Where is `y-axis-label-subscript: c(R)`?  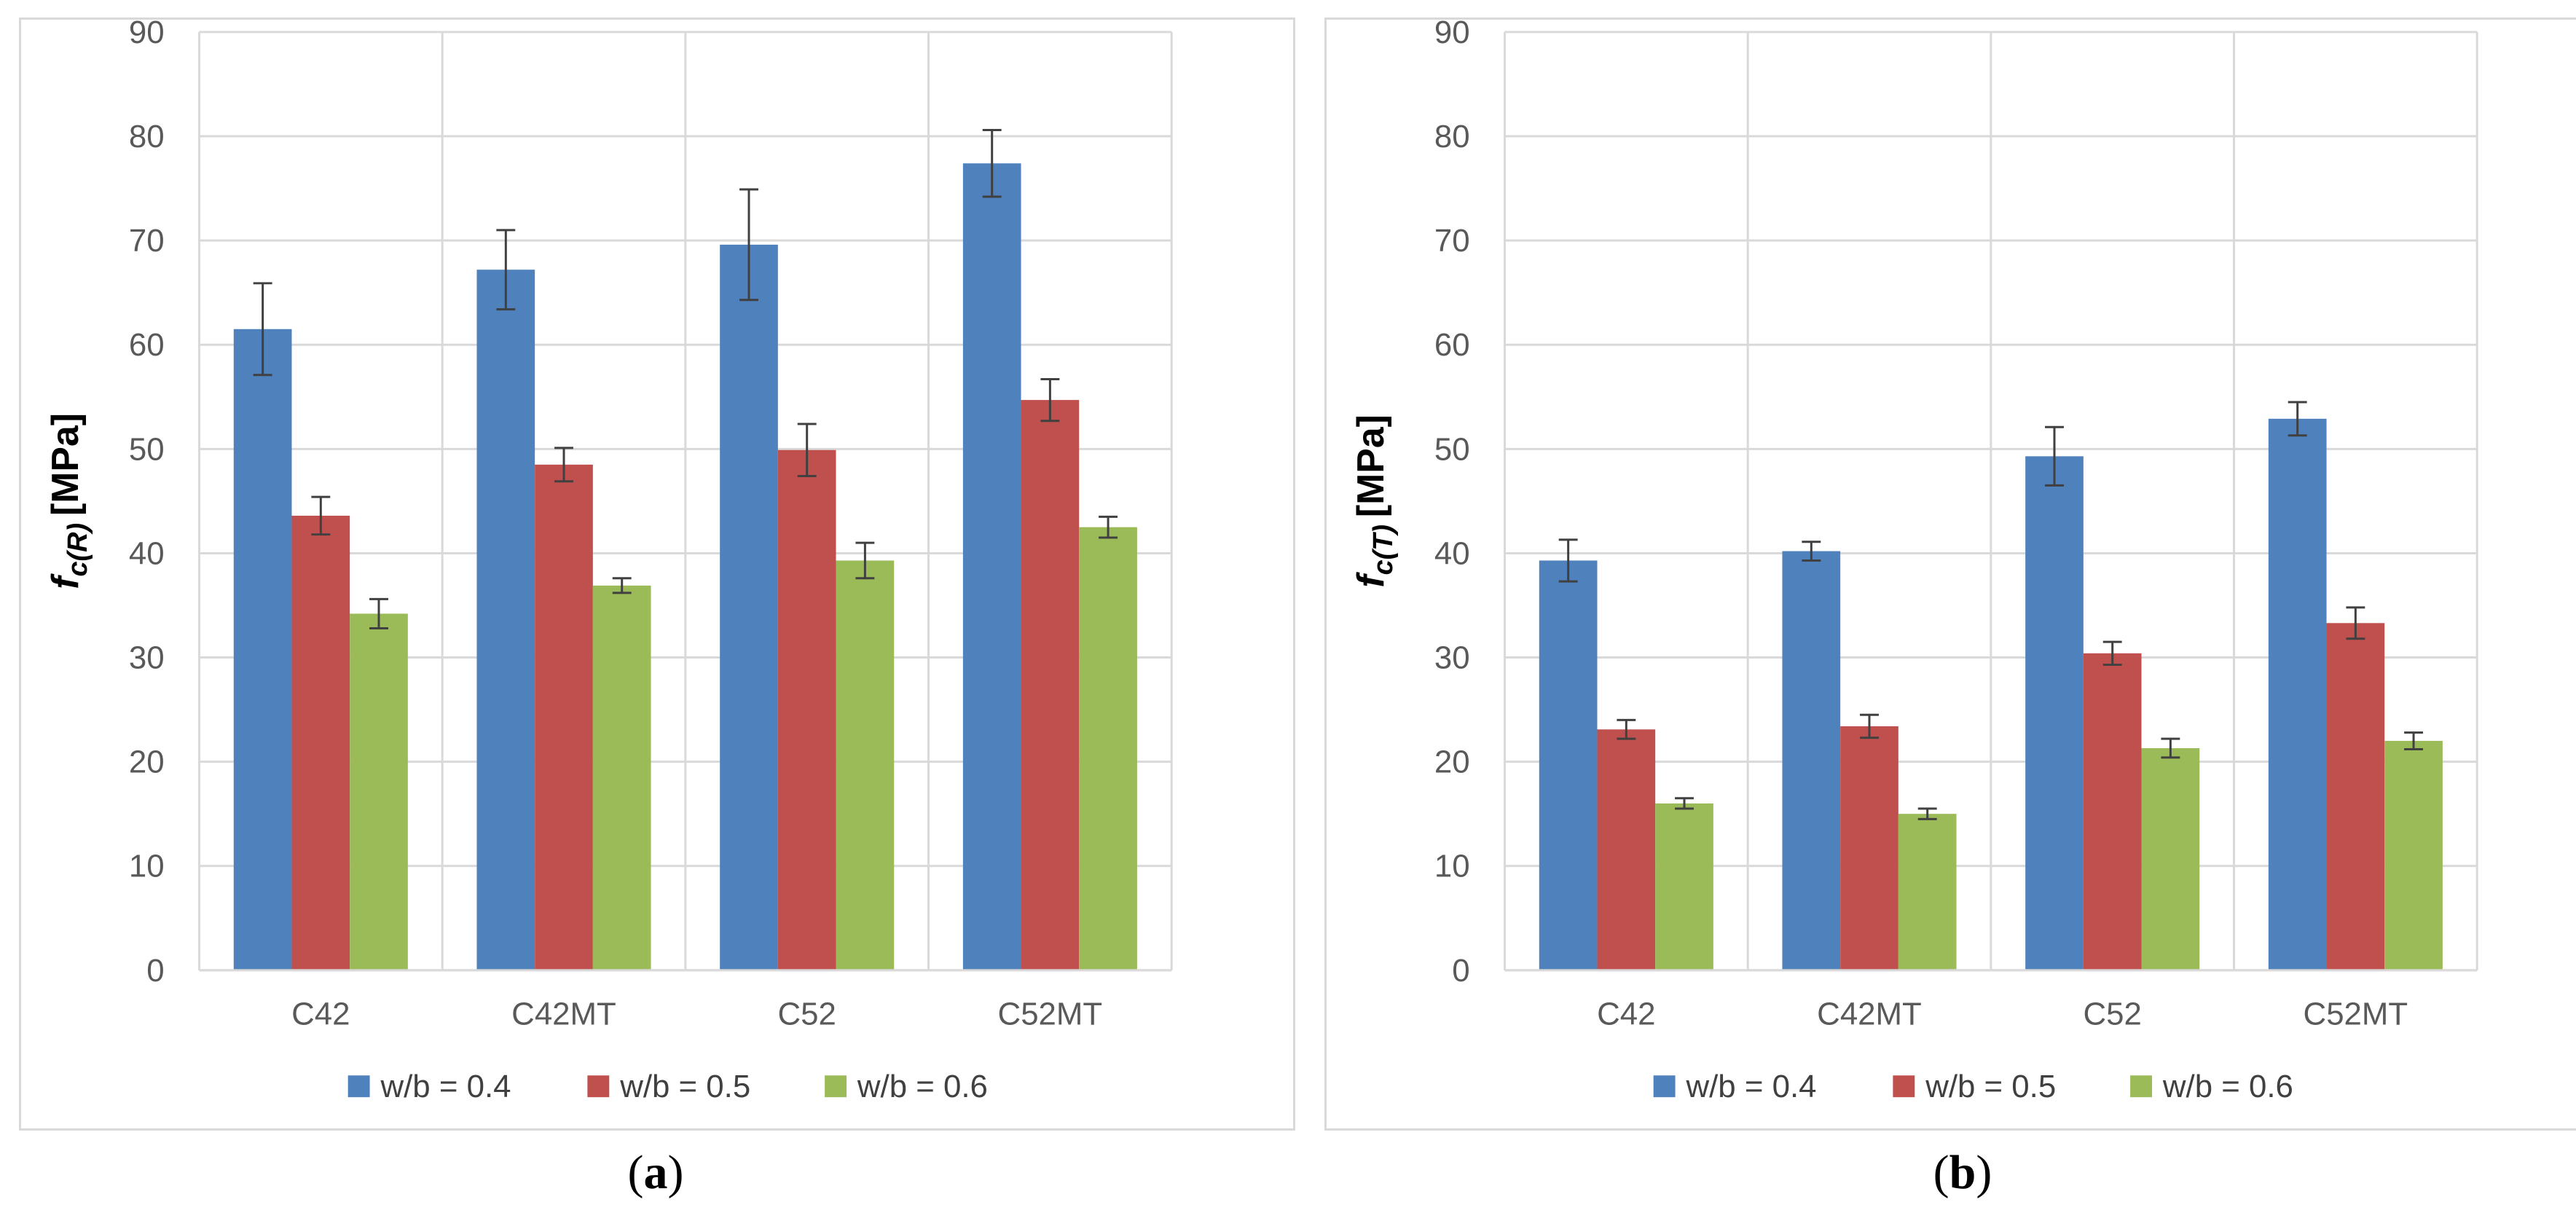 y-axis-label-subscript: c(R) is located at coordinates (78, 550).